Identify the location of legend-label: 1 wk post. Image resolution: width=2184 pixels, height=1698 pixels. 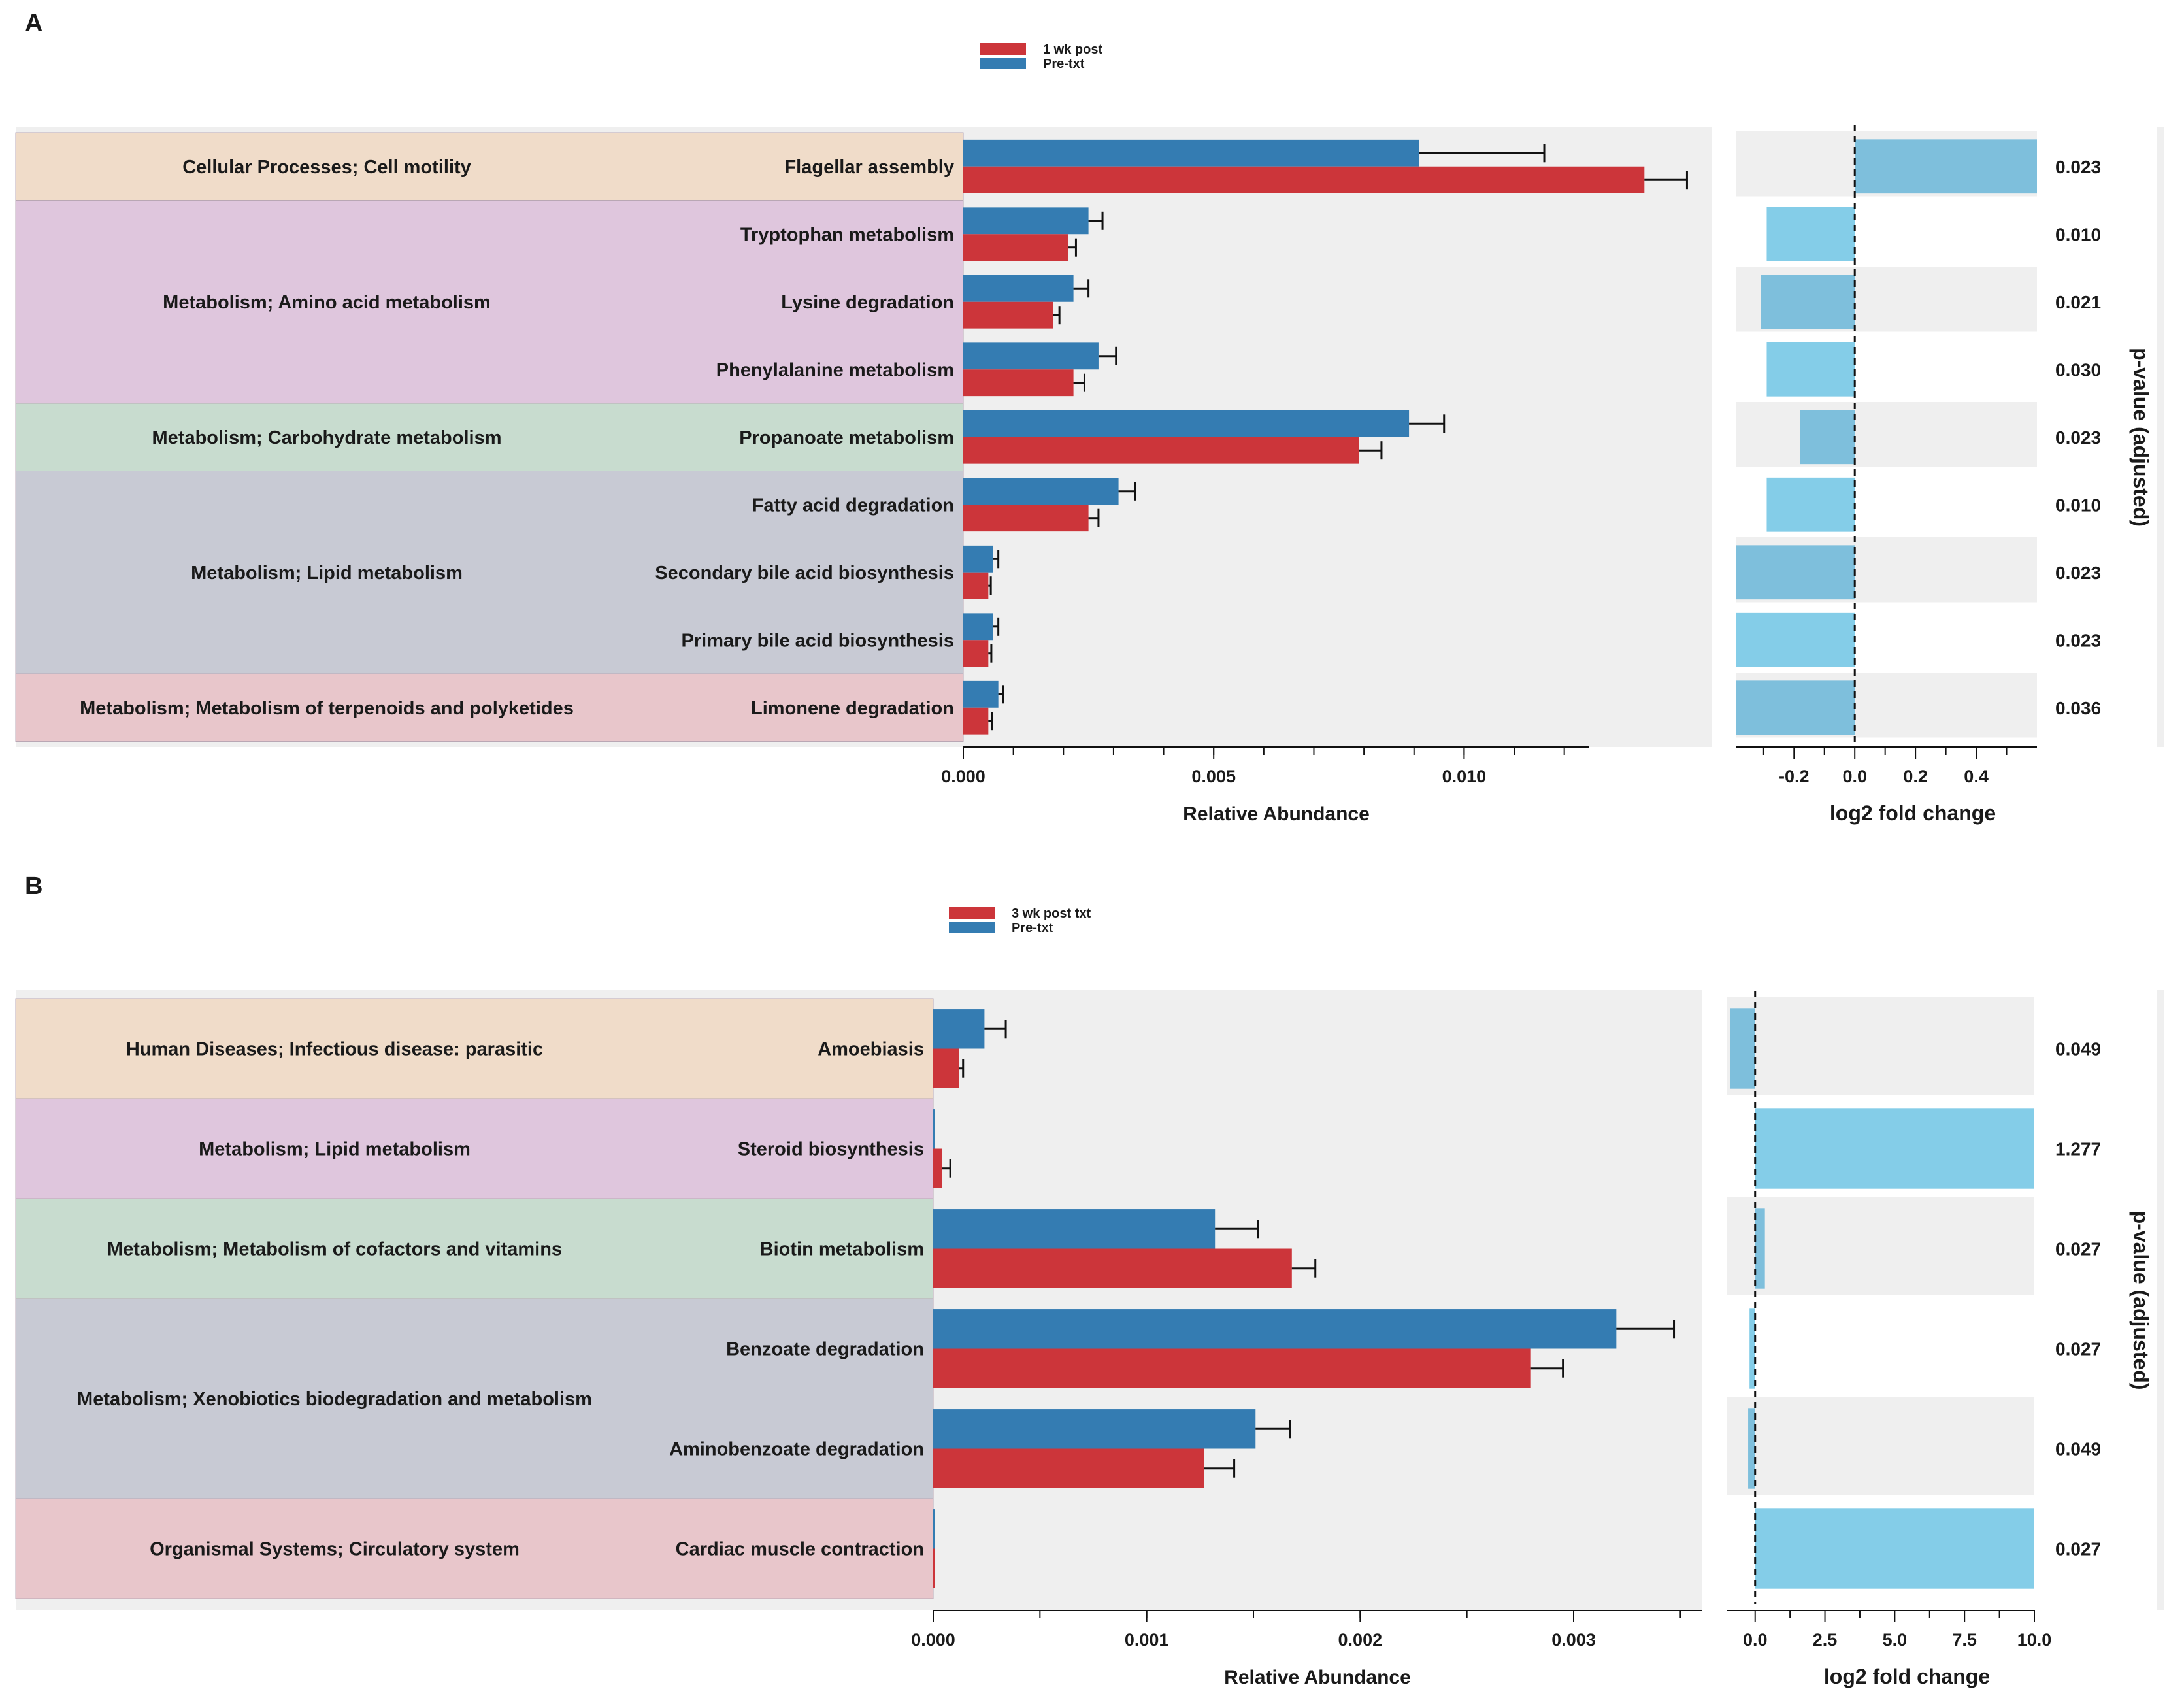
(1072, 49).